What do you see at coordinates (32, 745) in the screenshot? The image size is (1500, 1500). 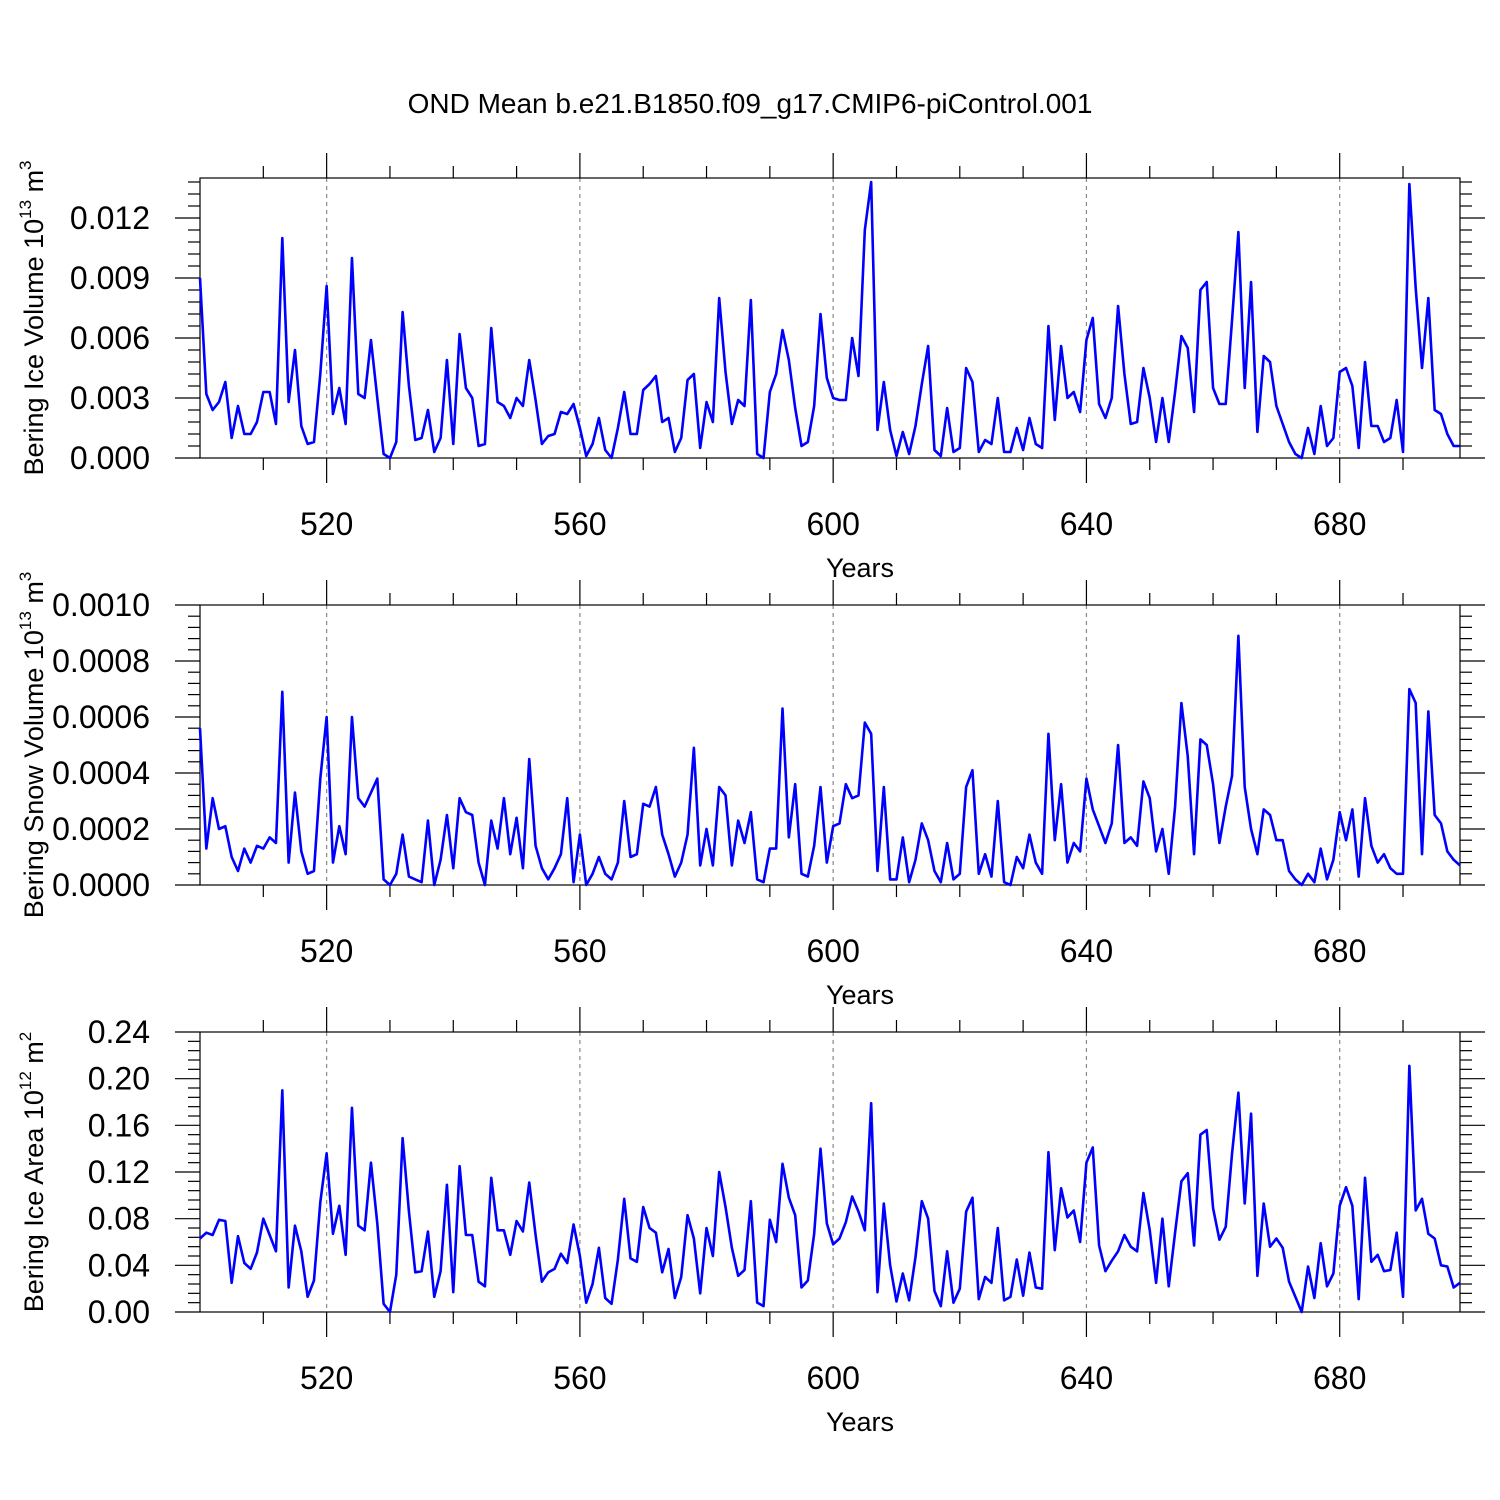 I see `y-axis-label: Bering Snow Volume 1013 m3` at bounding box center [32, 745].